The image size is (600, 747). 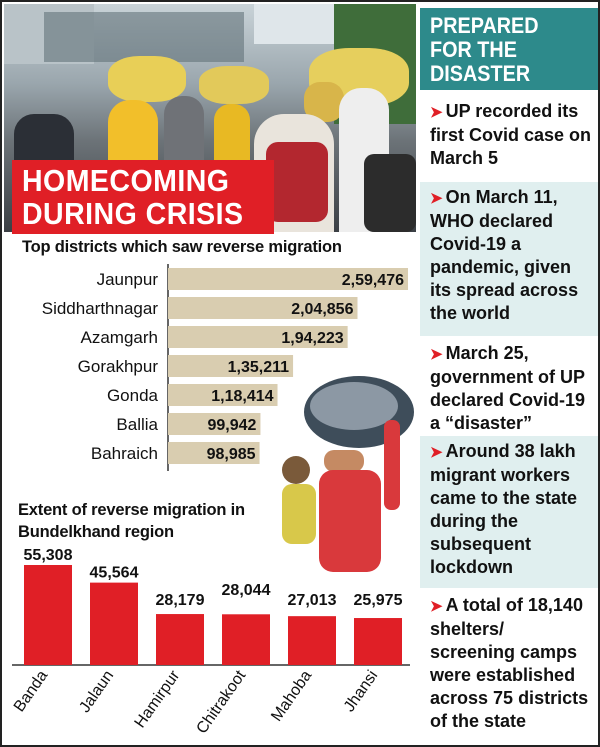 What do you see at coordinates (118, 366) in the screenshot?
I see `hbar-category-label: Gorakhpur` at bounding box center [118, 366].